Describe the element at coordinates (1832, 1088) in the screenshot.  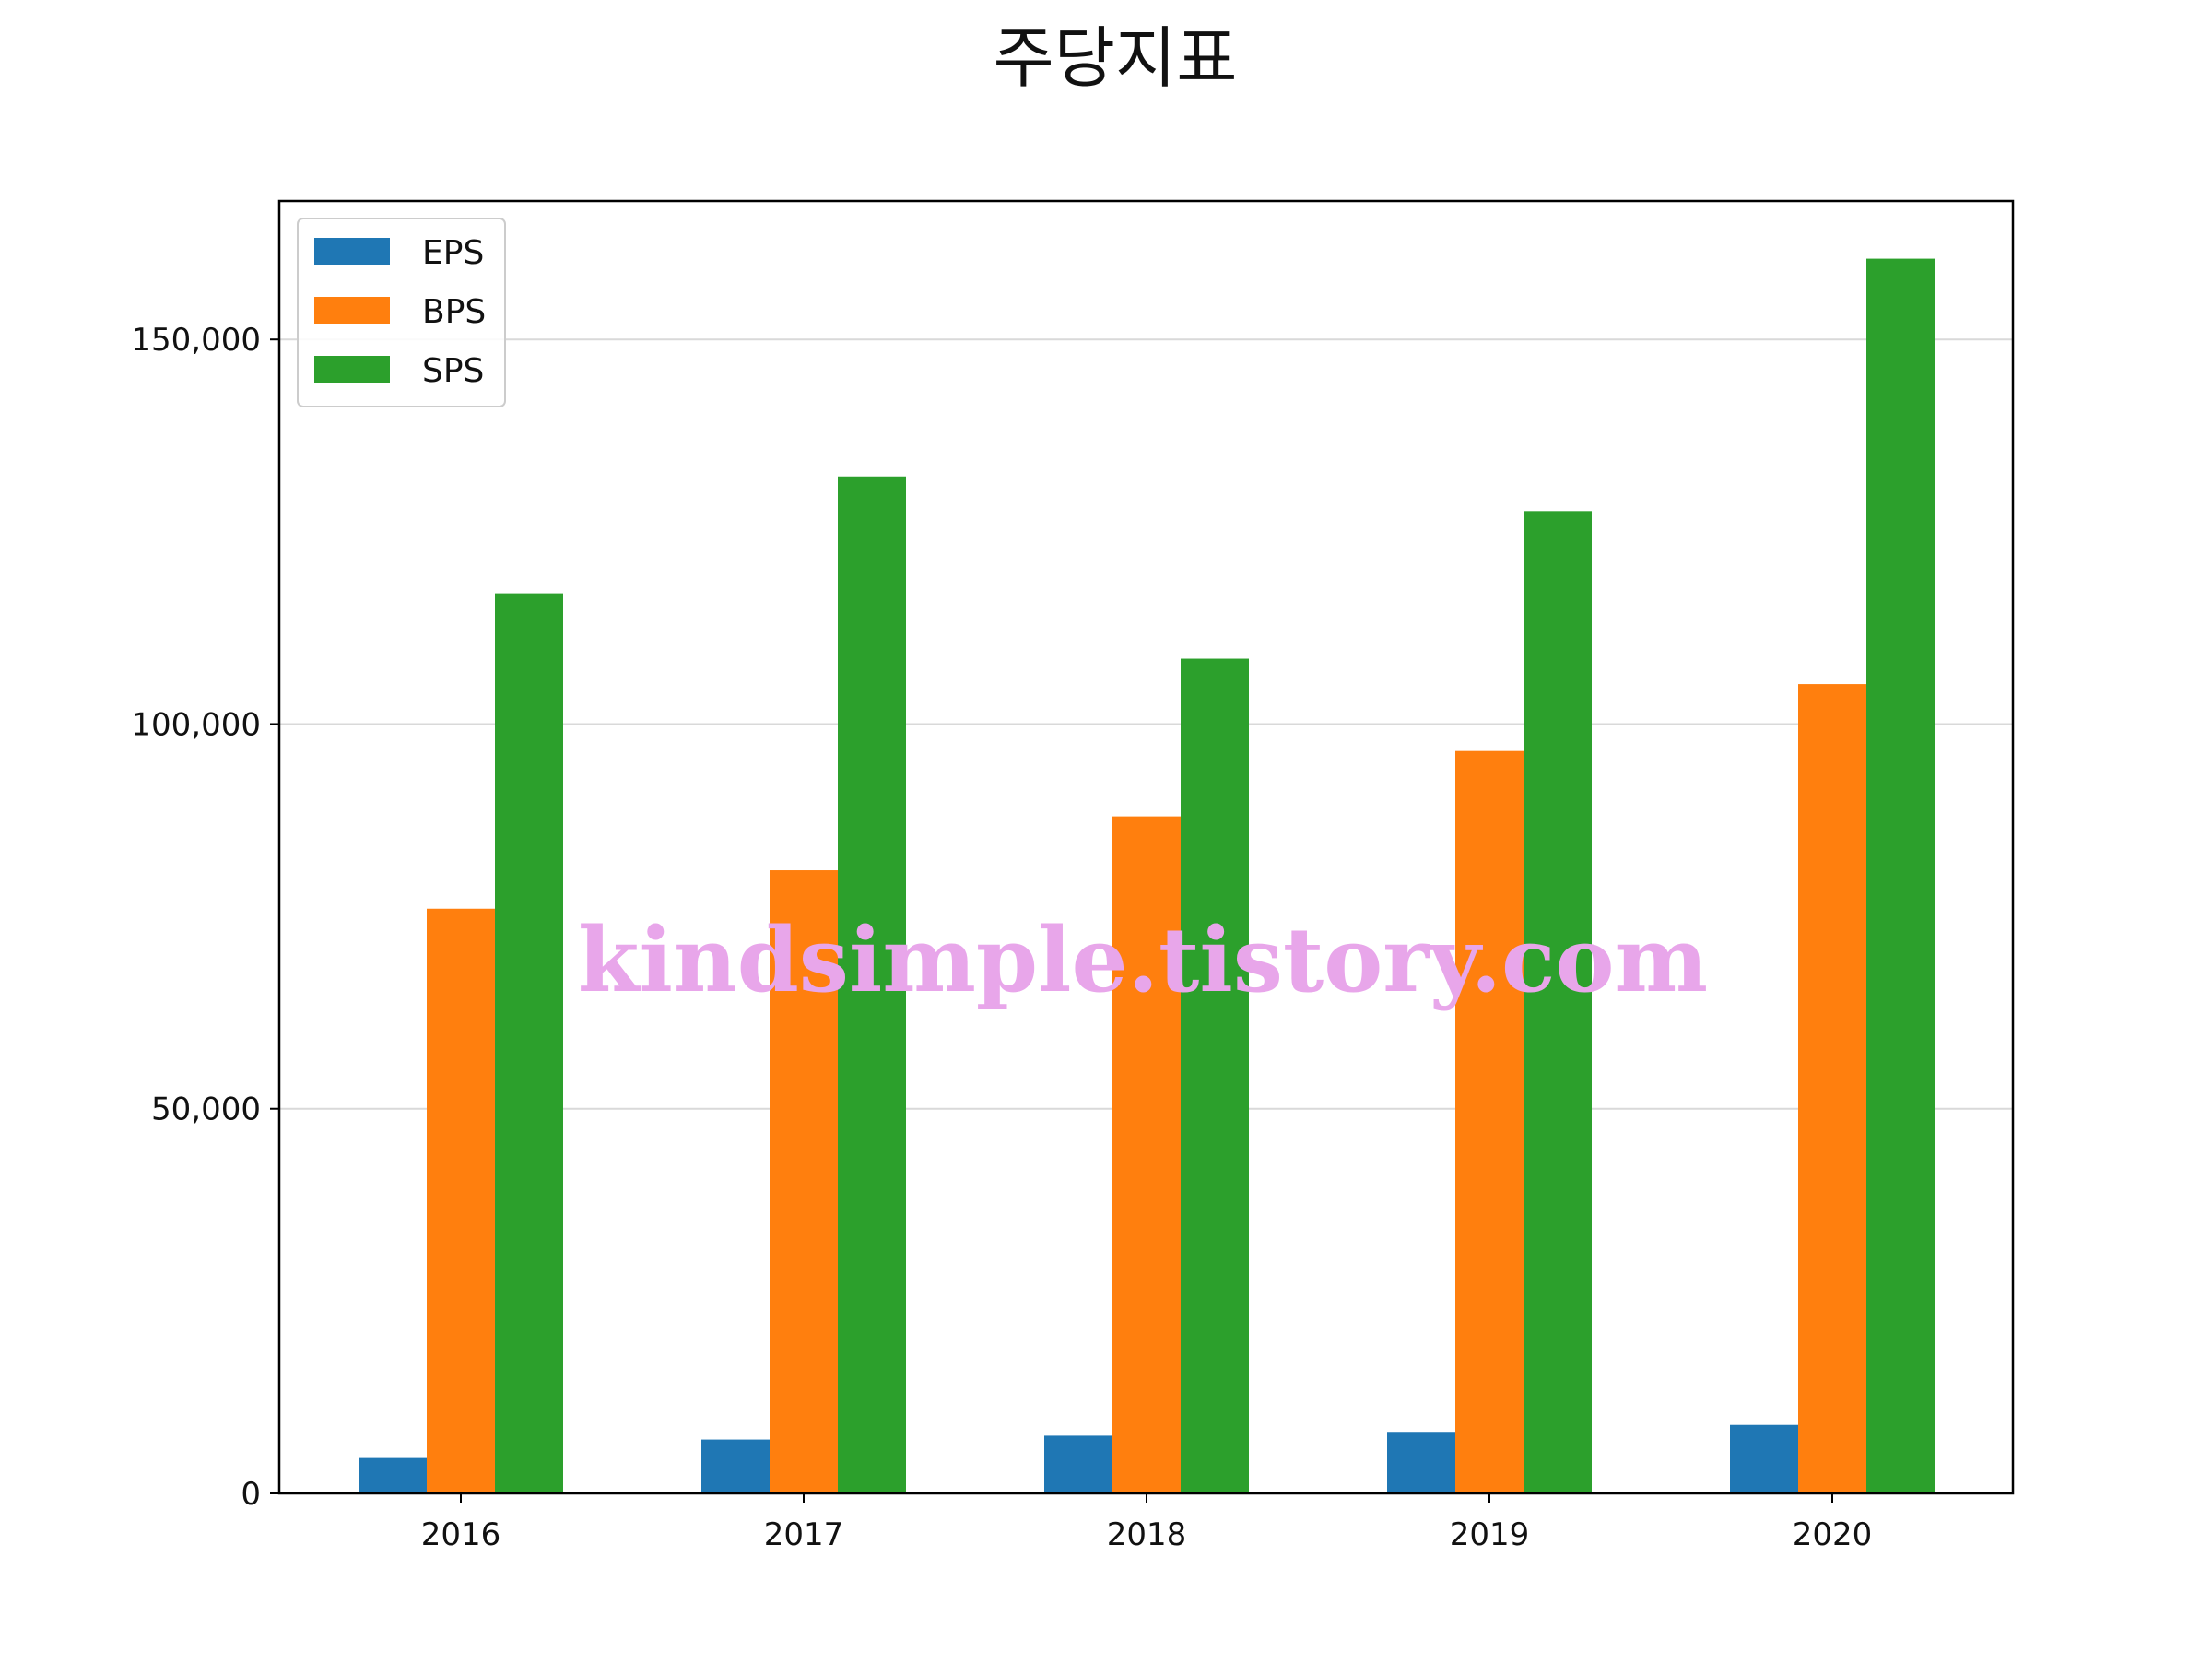
I see `bar-bps-2020` at that location.